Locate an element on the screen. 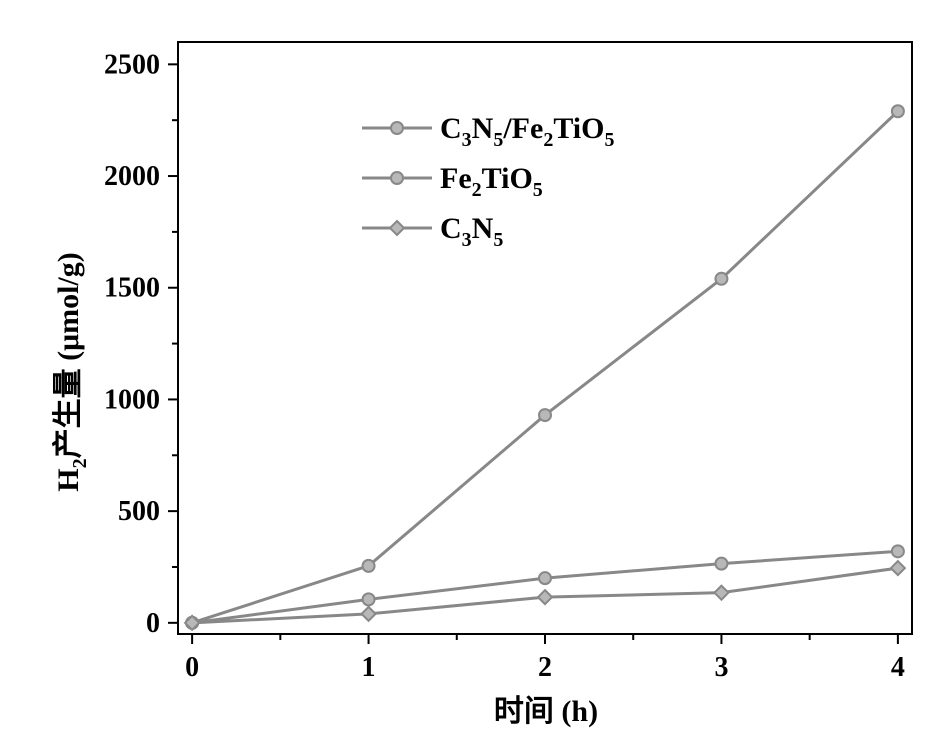  legend-label: C3N5/Fe2TiO5 is located at coordinates (527, 131).